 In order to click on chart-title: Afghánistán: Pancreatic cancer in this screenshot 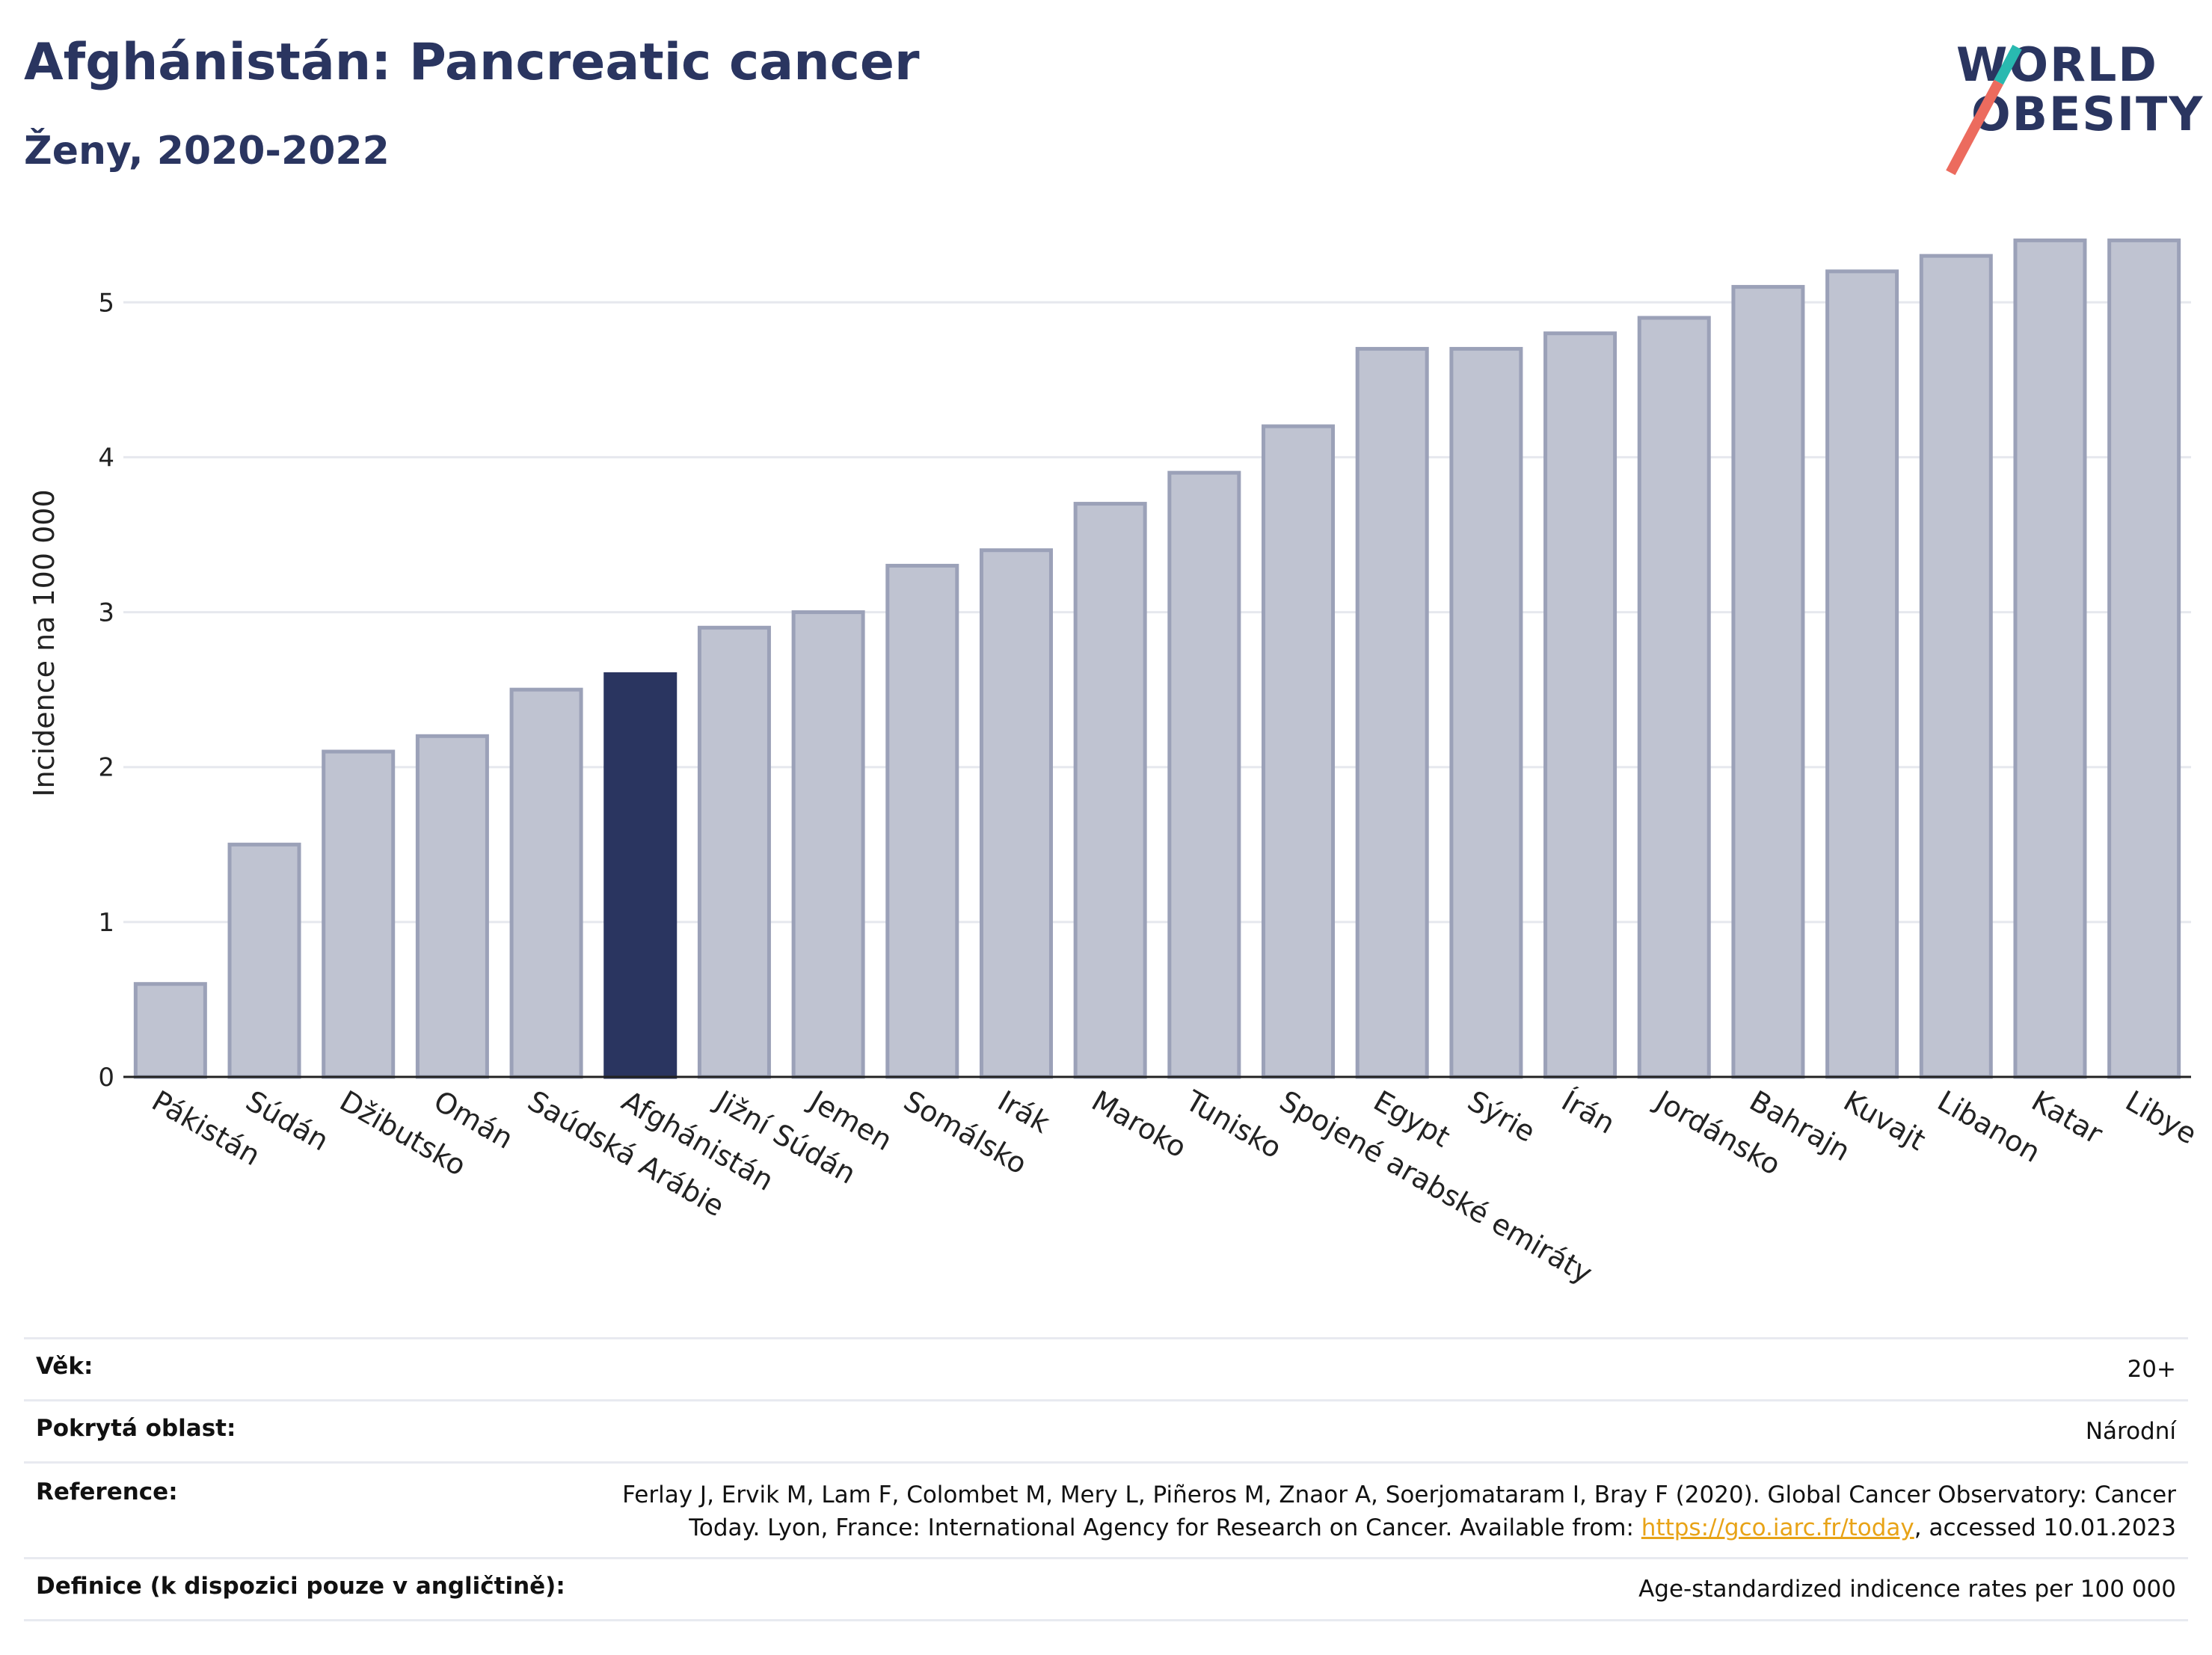, I will do `click(472, 62)`.